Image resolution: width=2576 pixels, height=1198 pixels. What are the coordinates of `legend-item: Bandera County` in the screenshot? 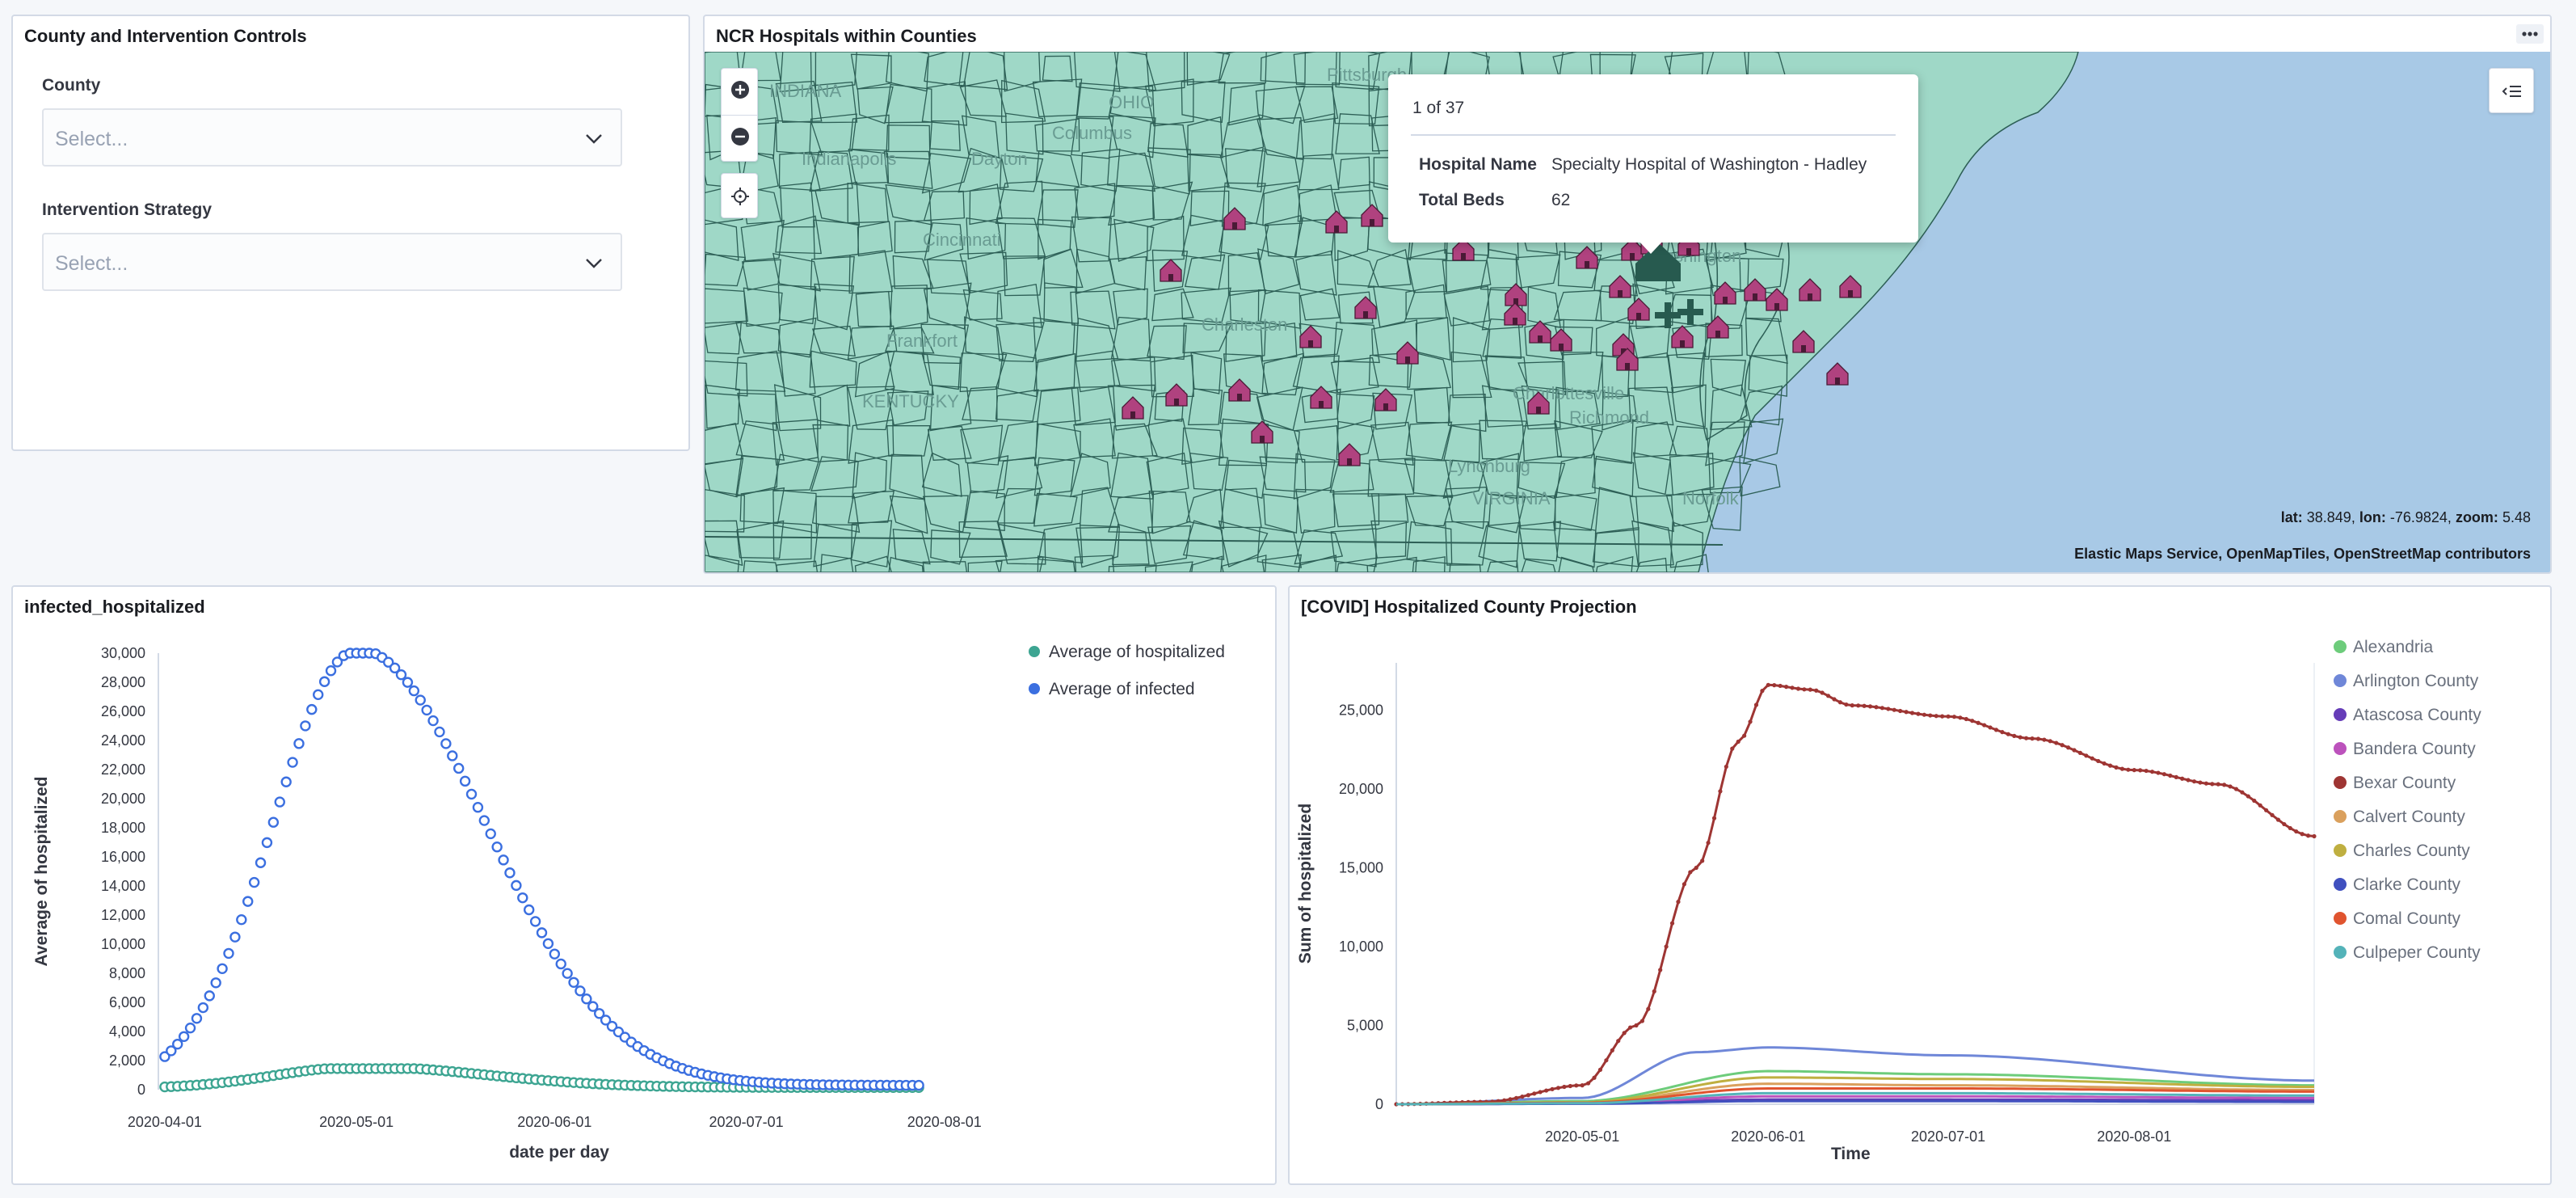 It's located at (2414, 749).